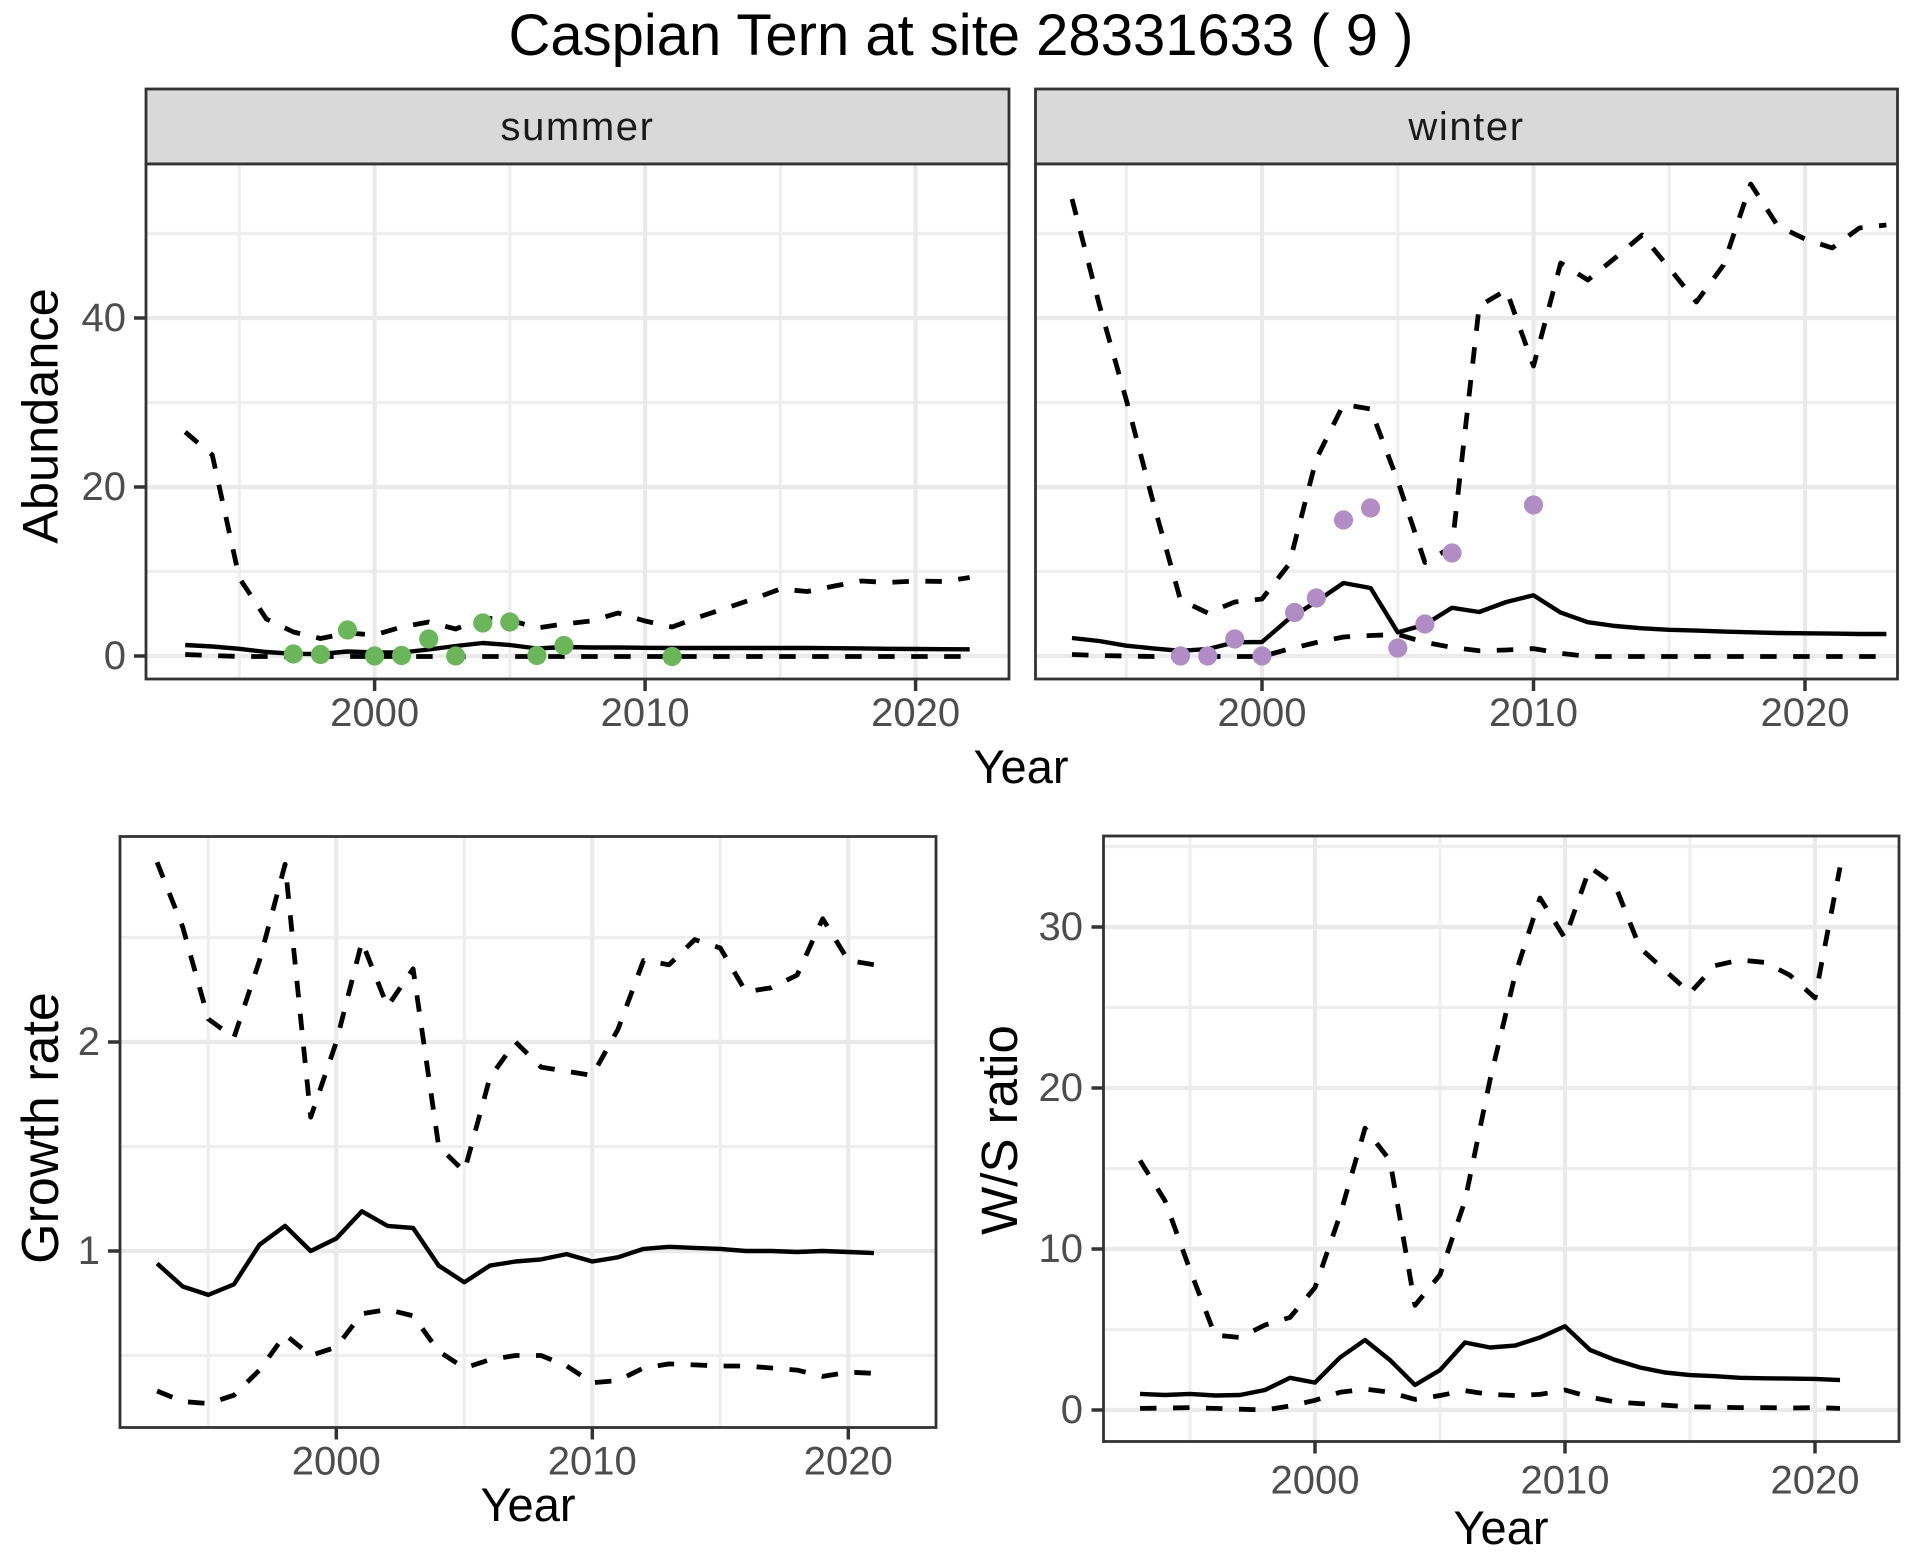 This screenshot has height=1565, width=1920. Describe the element at coordinates (999, 1130) in the screenshot. I see `svg-text: W/S ratio` at that location.